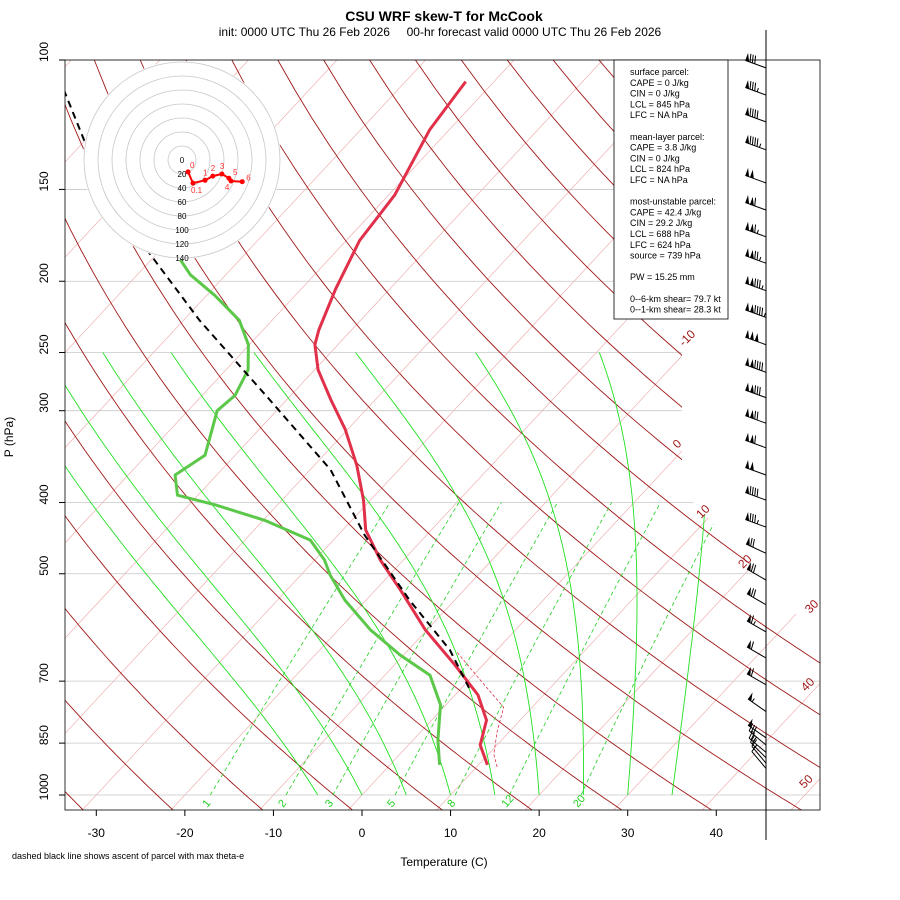 Image resolution: width=900 pixels, height=900 pixels. What do you see at coordinates (182, 160) in the screenshot?
I see `hodograph-ring` at bounding box center [182, 160].